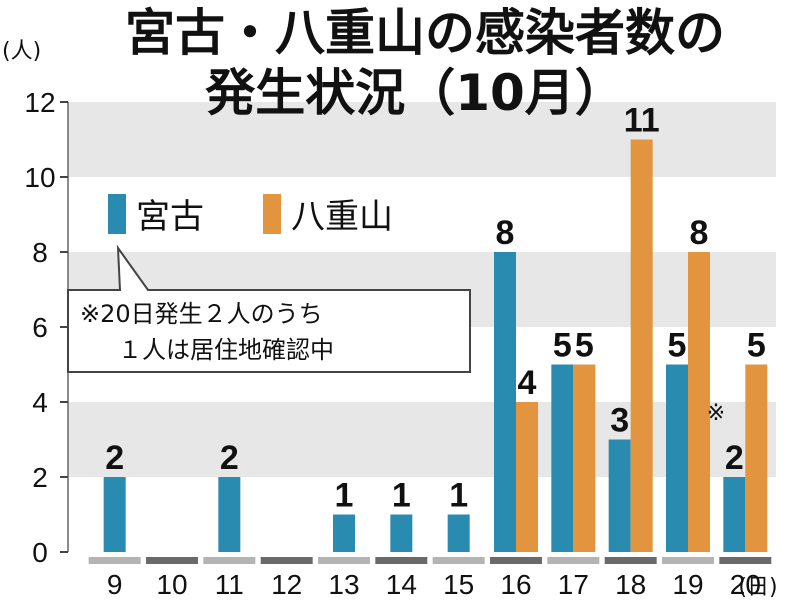  Describe the element at coordinates (226, 350) in the screenshot. I see `annotation-line2: １人は居住地確認中` at that location.